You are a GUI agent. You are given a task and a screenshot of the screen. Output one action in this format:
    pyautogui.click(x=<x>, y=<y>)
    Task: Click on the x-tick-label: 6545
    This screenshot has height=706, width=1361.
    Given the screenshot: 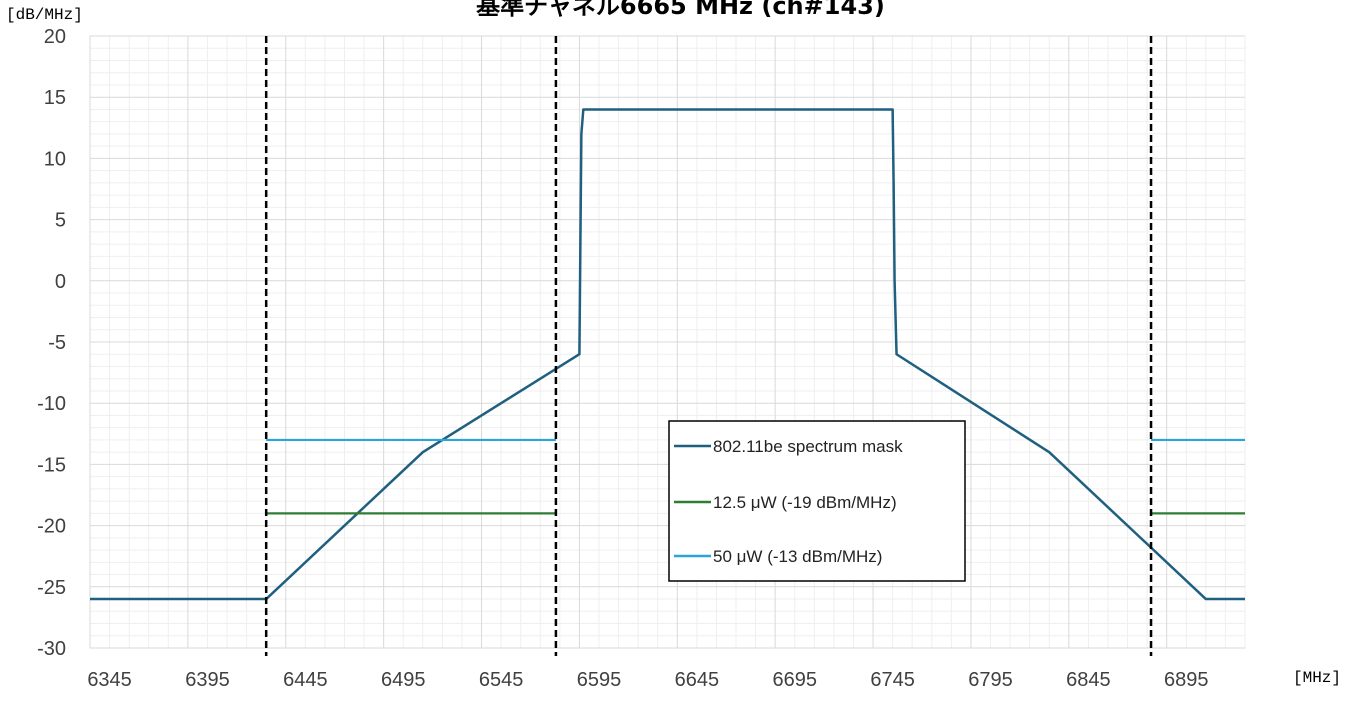 What is the action you would take?
    pyautogui.click(x=501, y=680)
    